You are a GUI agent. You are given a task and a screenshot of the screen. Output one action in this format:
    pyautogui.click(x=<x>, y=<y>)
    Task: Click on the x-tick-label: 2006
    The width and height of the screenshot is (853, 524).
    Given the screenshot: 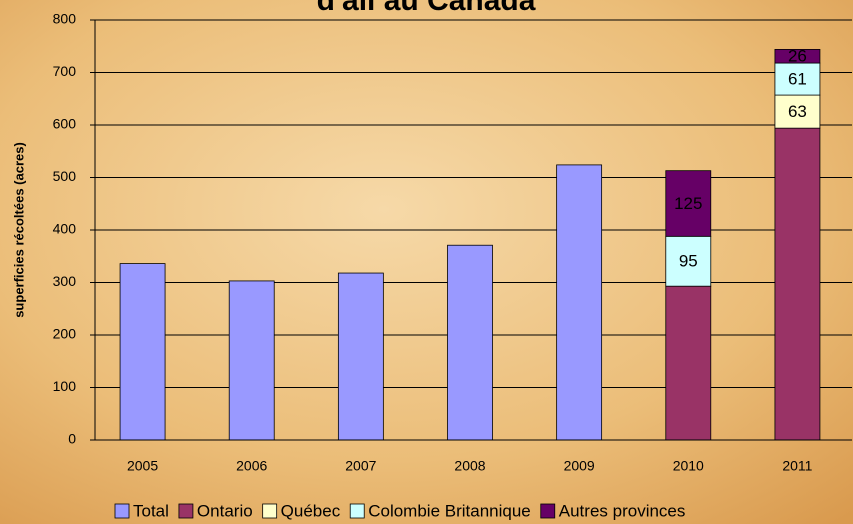 What is the action you would take?
    pyautogui.click(x=251, y=466)
    